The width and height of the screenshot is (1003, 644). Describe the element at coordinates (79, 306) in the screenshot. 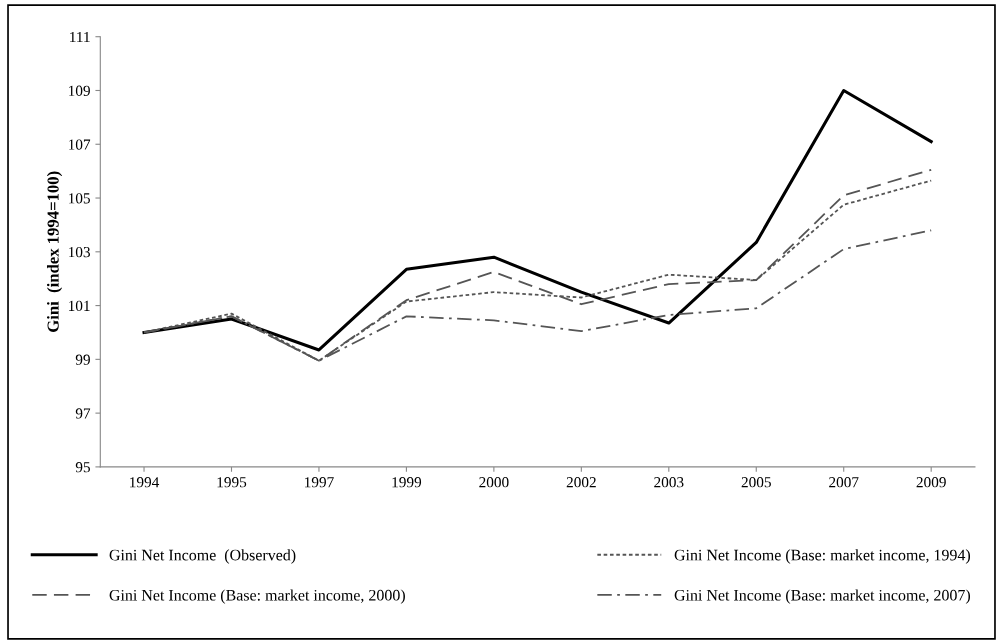

I see `y-tick-label: 101` at that location.